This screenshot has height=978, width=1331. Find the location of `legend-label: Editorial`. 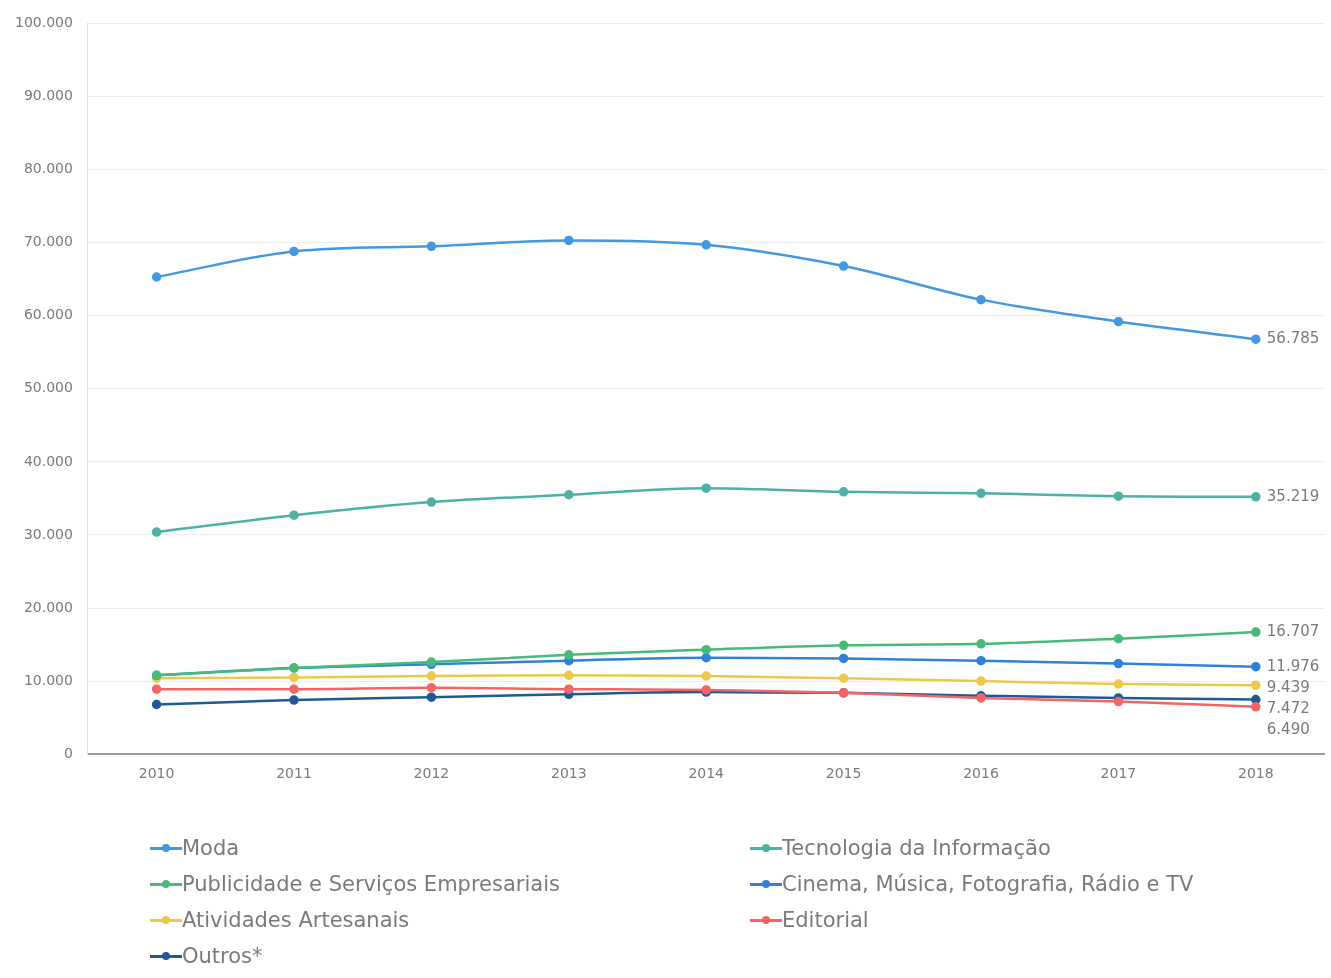

legend-label: Editorial is located at coordinates (825, 920).